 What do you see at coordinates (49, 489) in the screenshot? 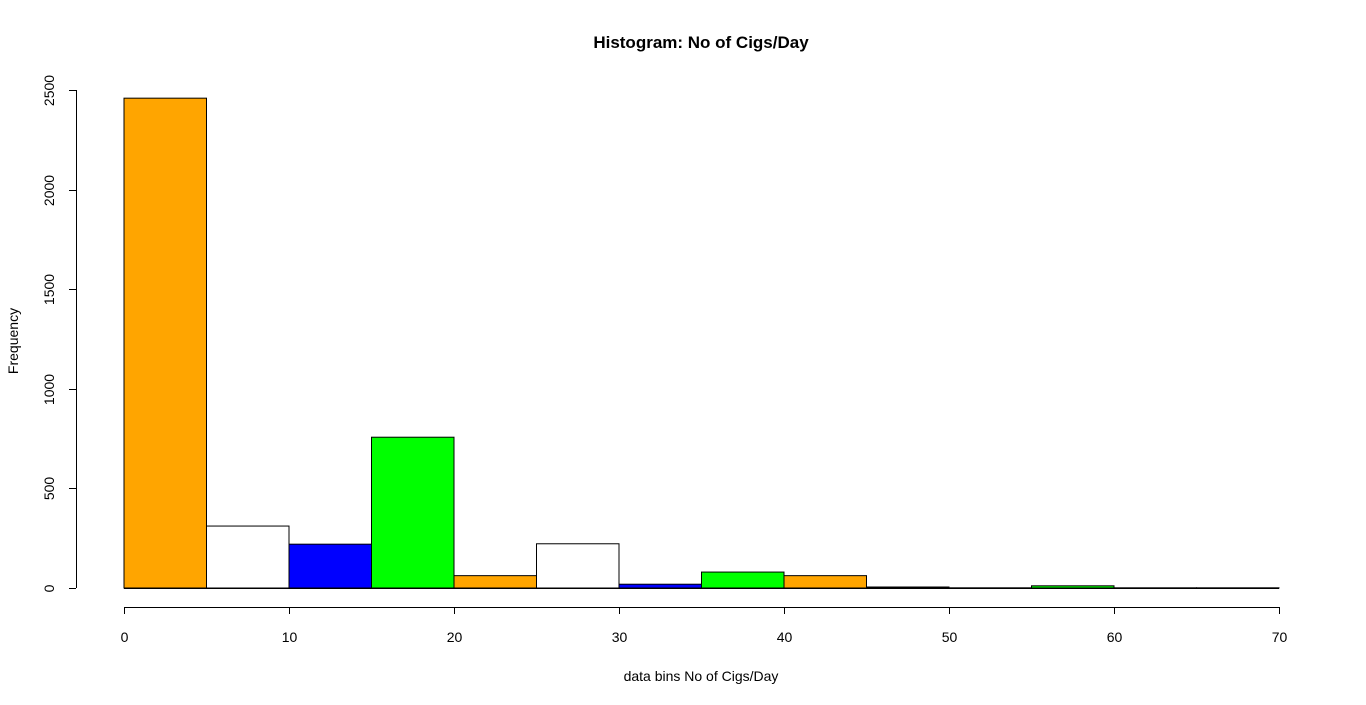
I see `y-tick-label: 500` at bounding box center [49, 489].